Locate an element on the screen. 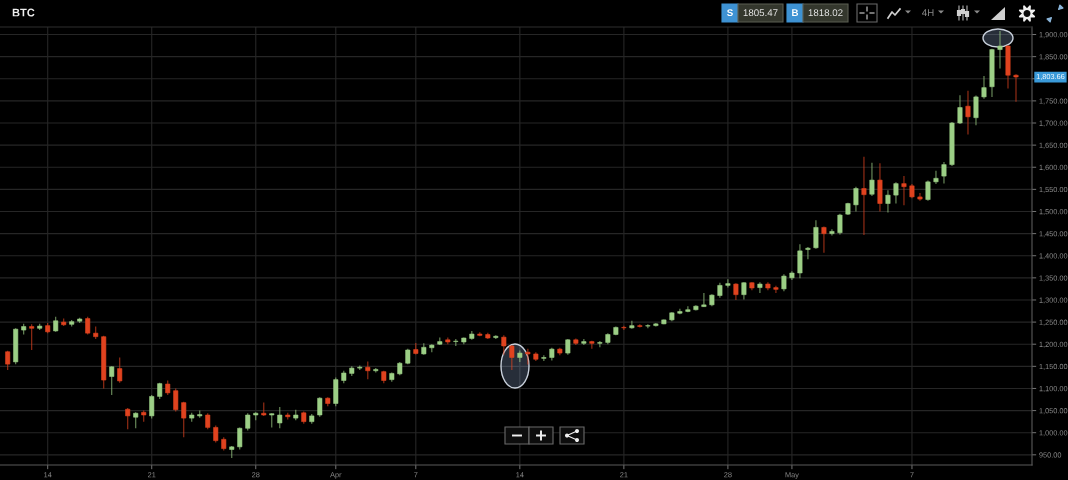 This screenshot has width=1068, height=480. text: 1805.47 is located at coordinates (760, 13).